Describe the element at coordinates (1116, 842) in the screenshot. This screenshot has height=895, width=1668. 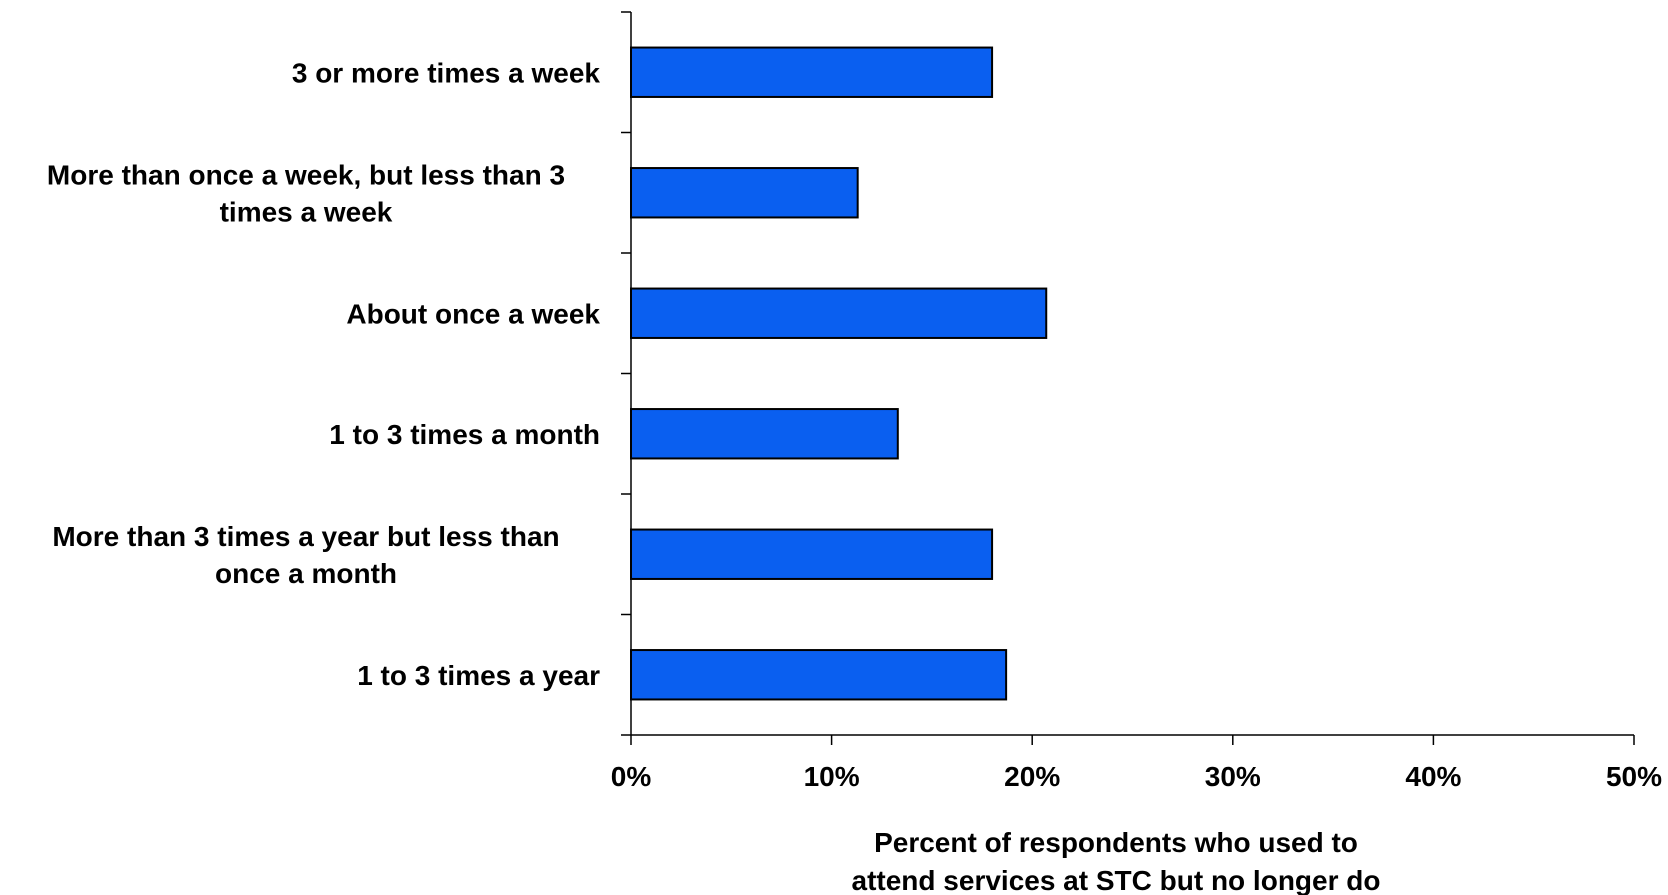
I see `x-axis-title-line: Percent of respondents who used to` at that location.